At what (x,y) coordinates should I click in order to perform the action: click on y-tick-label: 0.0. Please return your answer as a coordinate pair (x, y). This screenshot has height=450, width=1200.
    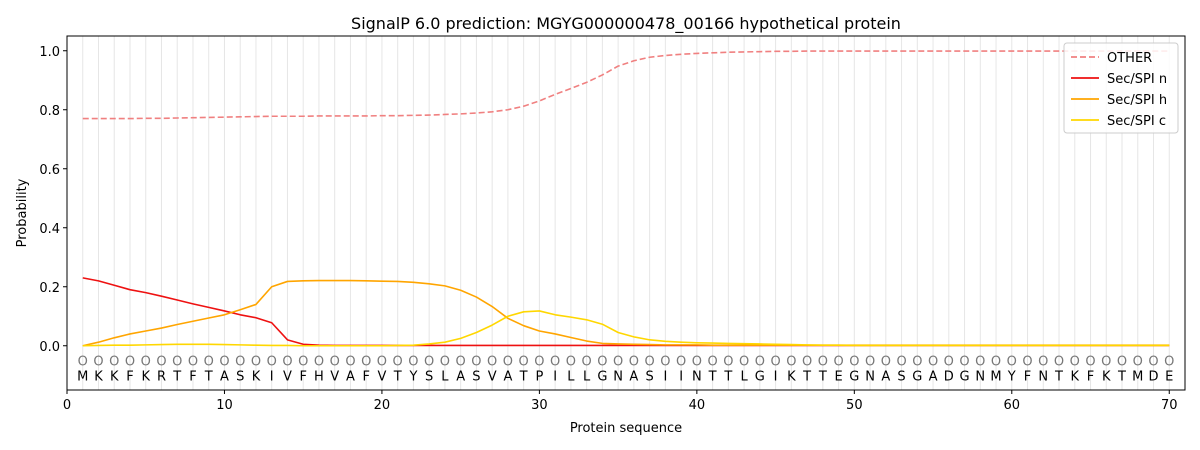
    Looking at the image, I should click on (49, 347).